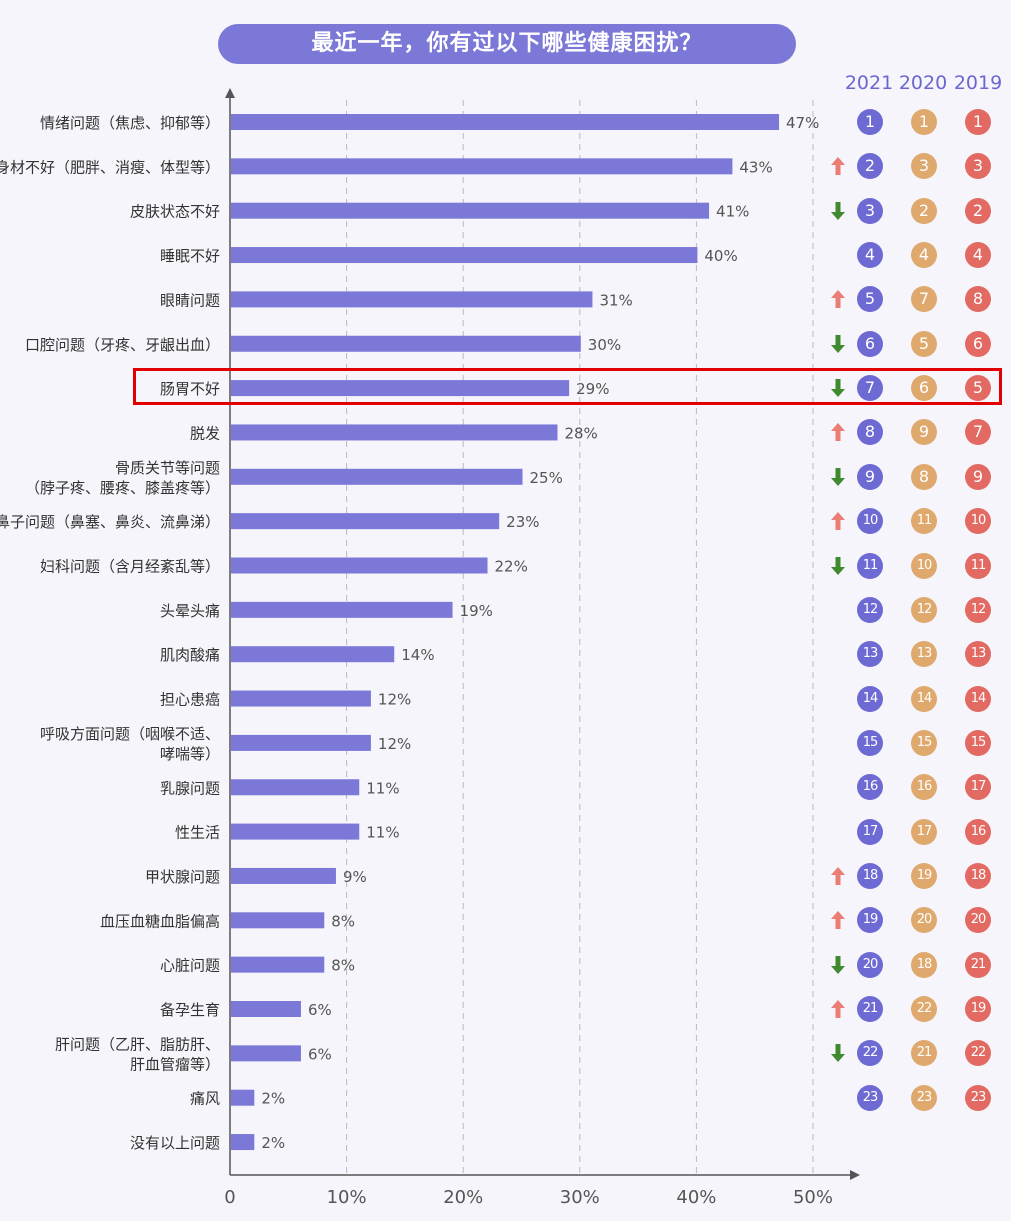  I want to click on category-label: 口腔问题（牙疼、牙龈出血）, so click(122, 345).